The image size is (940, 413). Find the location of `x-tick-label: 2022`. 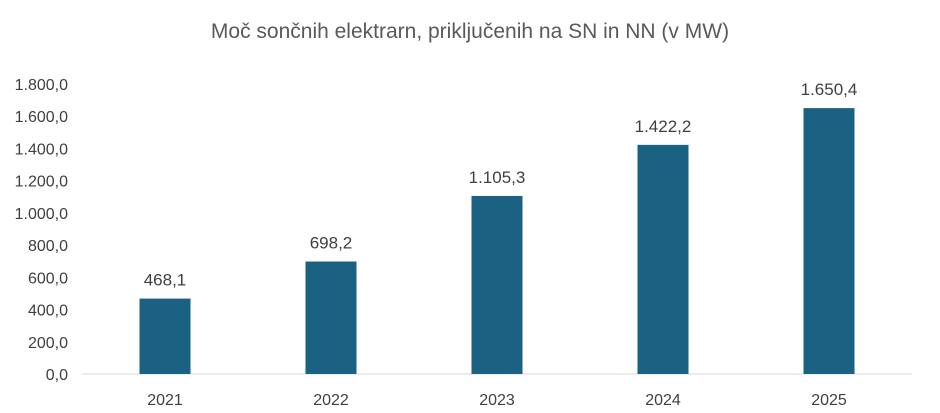

x-tick-label: 2022 is located at coordinates (331, 400).